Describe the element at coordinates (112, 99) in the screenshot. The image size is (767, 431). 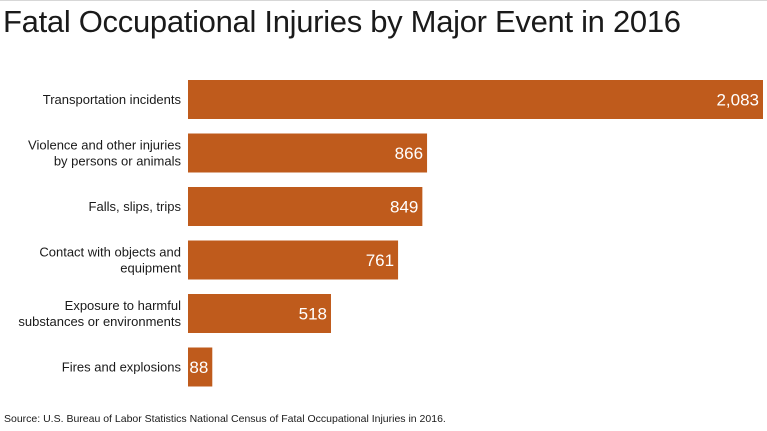
I see `category-label-0: Transportation incidents` at that location.